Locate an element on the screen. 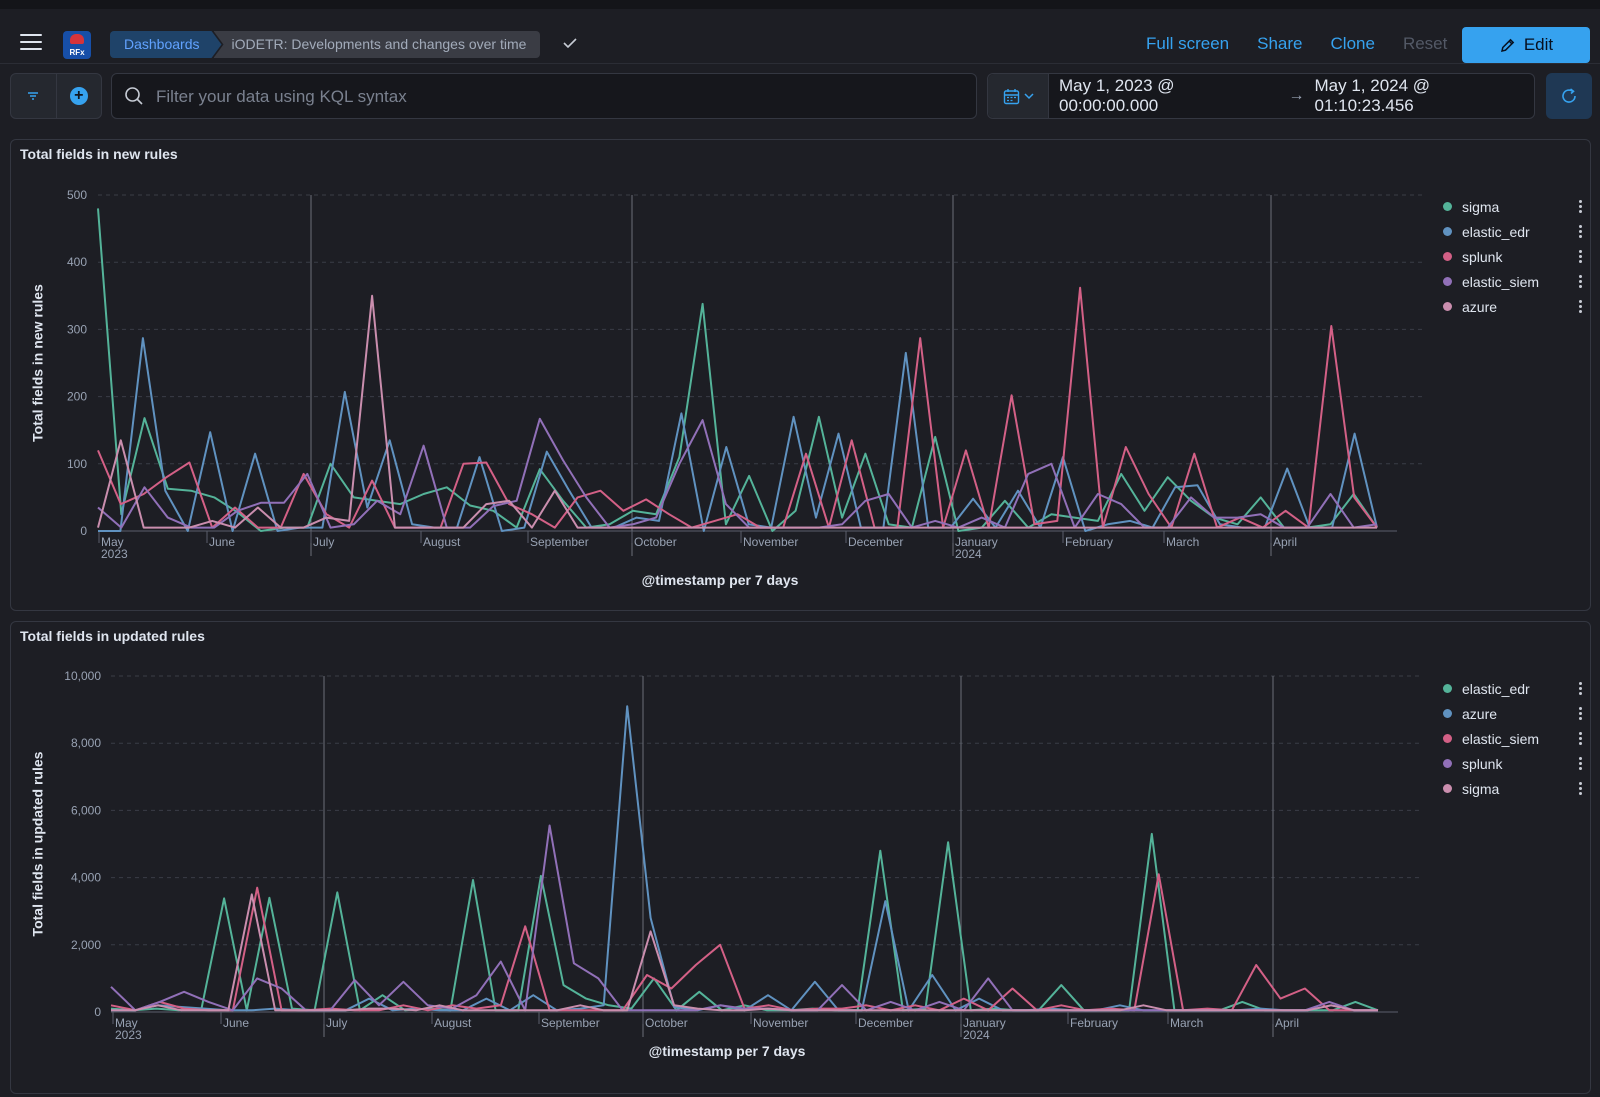  end-date: May 1, 2024 @ 01:10:23.456 is located at coordinates (1372, 95).